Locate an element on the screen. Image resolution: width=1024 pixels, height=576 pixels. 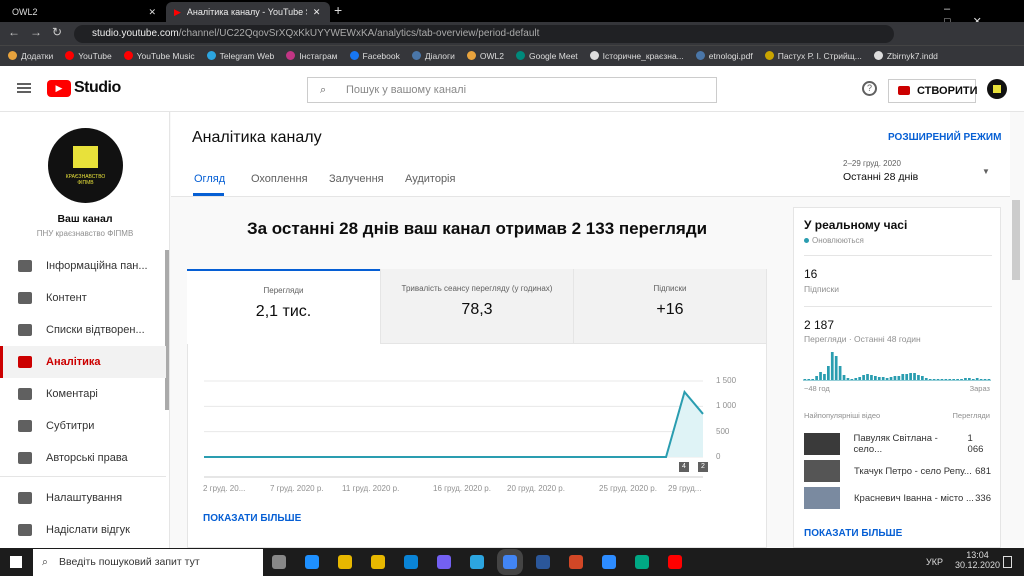
bookmark-item: Telegram Web is located at coordinates (240, 56).